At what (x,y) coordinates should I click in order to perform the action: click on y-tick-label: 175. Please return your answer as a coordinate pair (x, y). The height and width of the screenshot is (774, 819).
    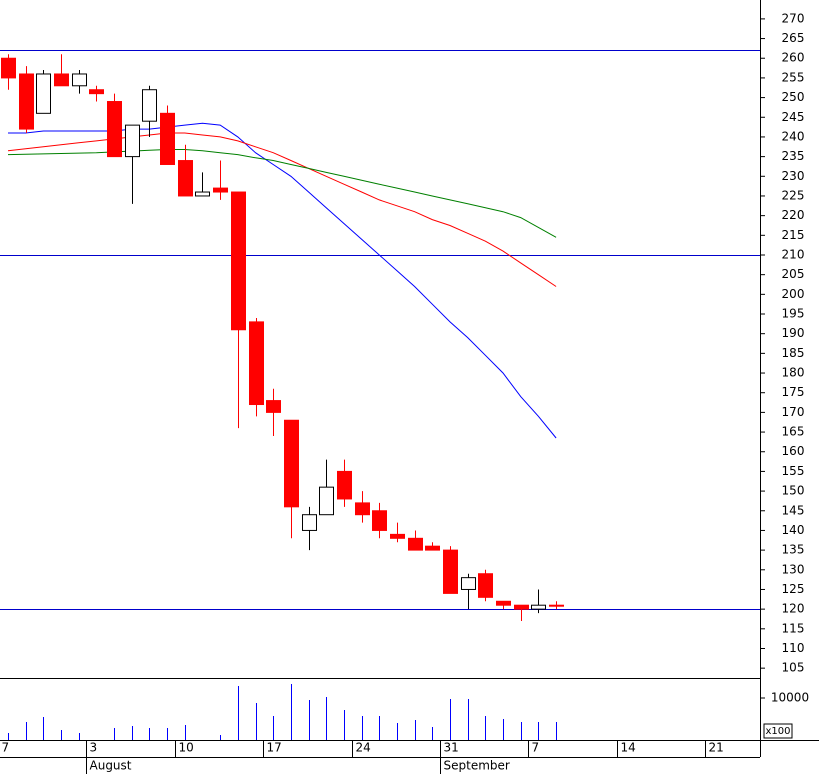
    Looking at the image, I should click on (793, 392).